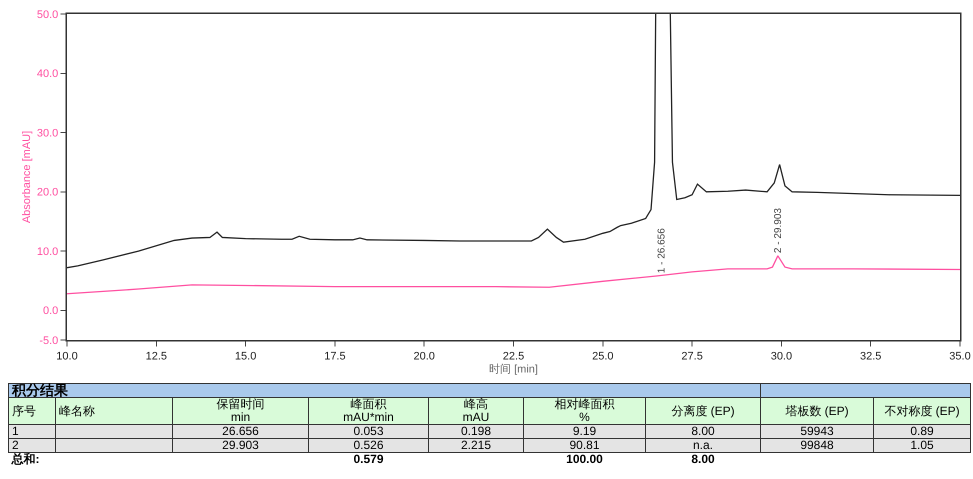 The image size is (973, 479). What do you see at coordinates (703, 445) in the screenshot?
I see `text: n.a.` at bounding box center [703, 445].